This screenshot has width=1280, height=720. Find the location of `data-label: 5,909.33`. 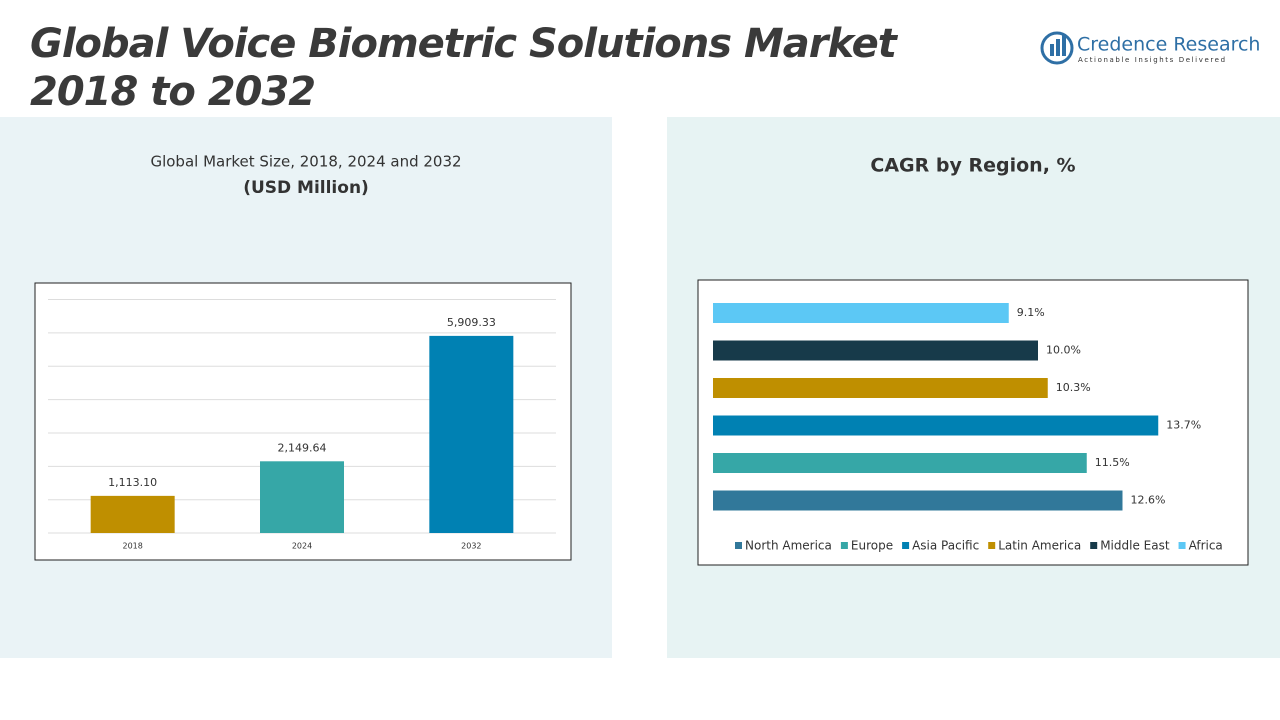

data-label: 5,909.33 is located at coordinates (471, 322).